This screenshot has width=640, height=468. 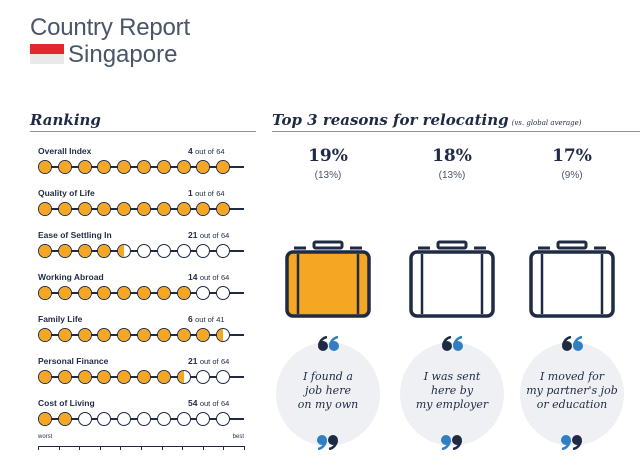 I want to click on ranking-row: Overall Index 4 out of 64, so click(x=144, y=164).